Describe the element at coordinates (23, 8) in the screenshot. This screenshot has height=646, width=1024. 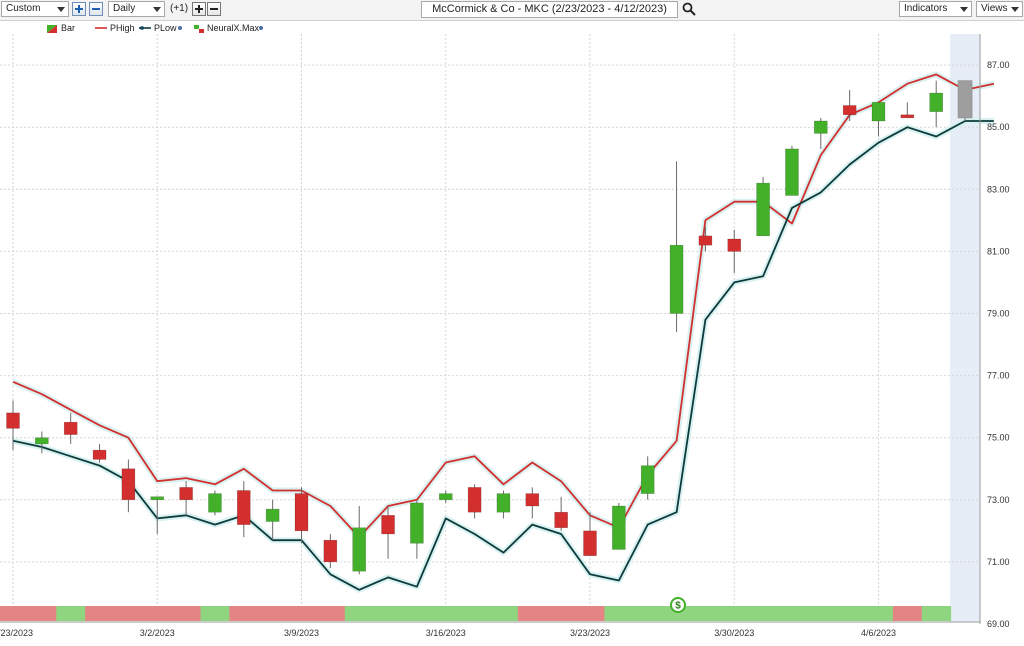
I see `period-select-value: Custom` at that location.